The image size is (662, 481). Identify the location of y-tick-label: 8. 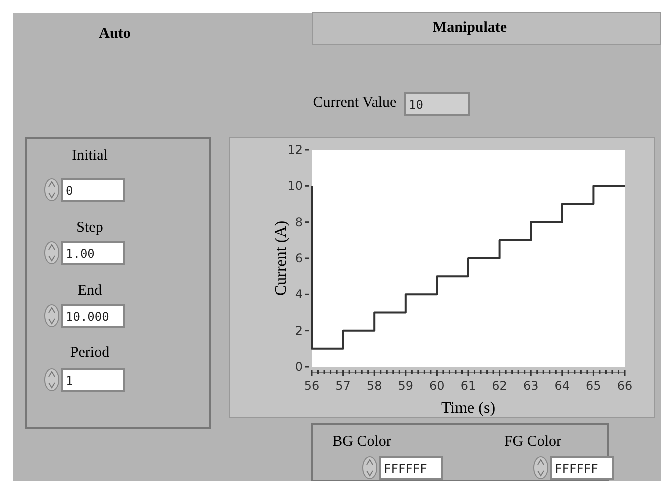
(299, 222).